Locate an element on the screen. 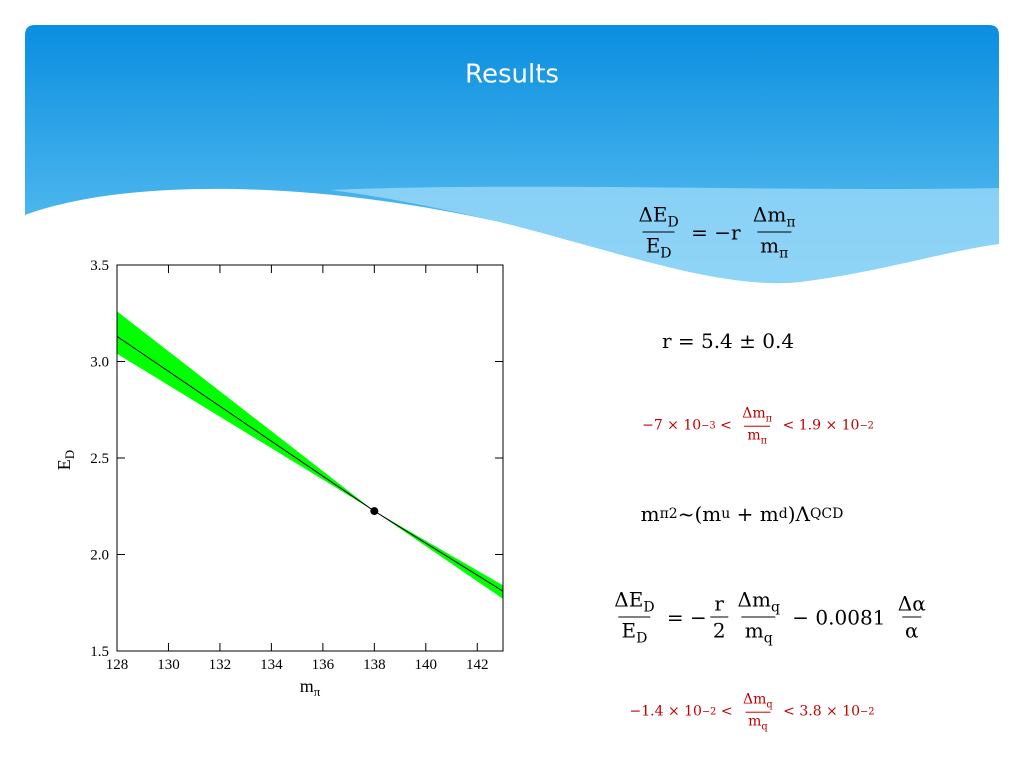  y-axis-label: ED is located at coordinates (65, 460).